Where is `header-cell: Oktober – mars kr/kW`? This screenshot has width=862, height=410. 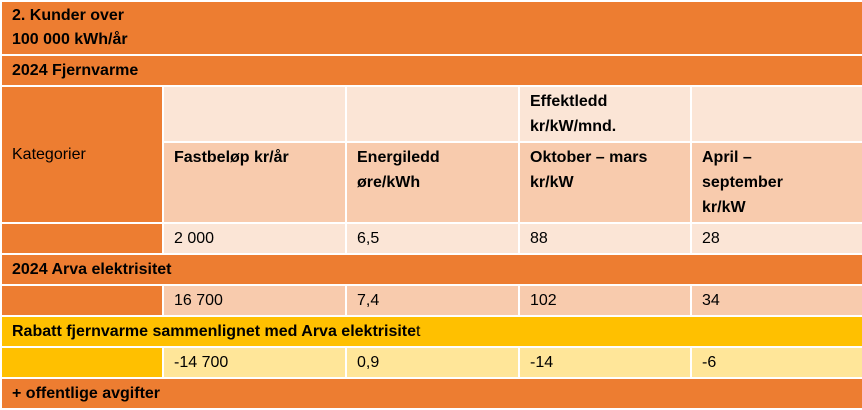 header-cell: Oktober – mars kr/kW is located at coordinates (605, 182).